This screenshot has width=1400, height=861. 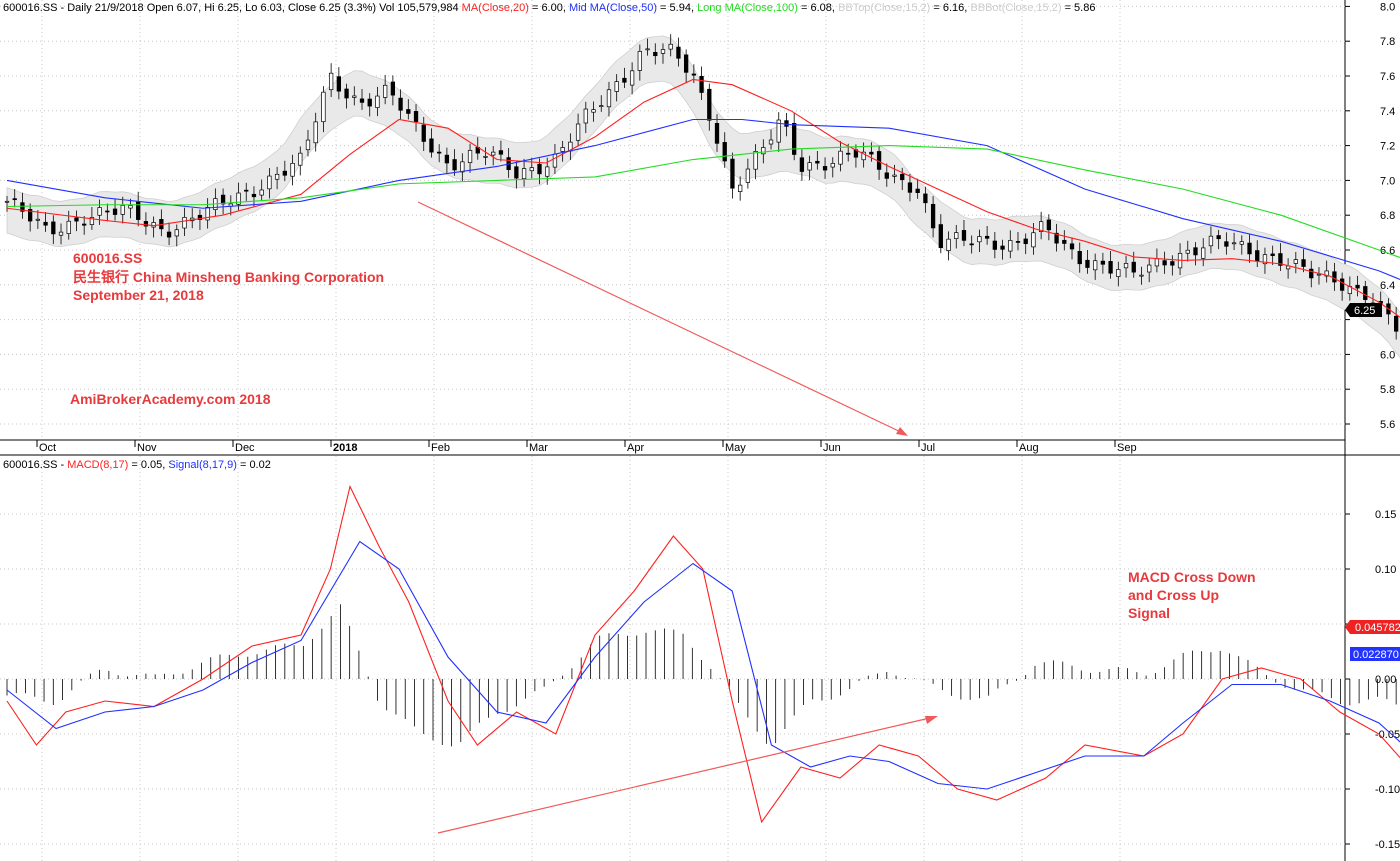 What do you see at coordinates (440, 448) in the screenshot?
I see `month-label: Feb` at bounding box center [440, 448].